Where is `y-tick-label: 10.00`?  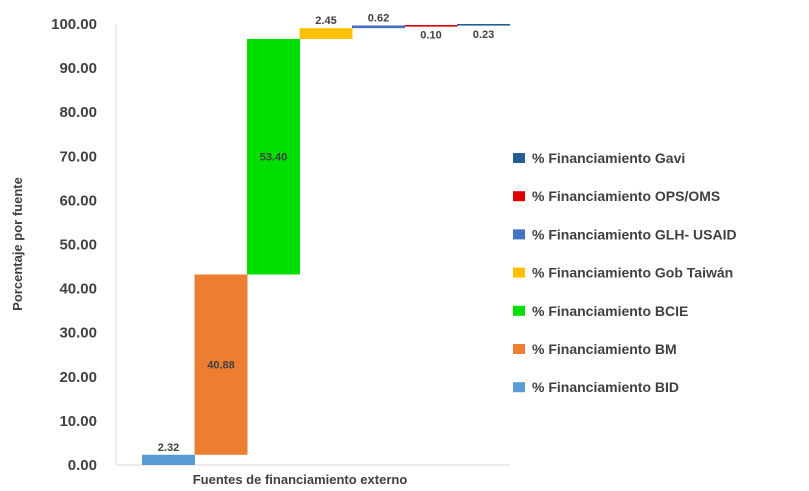 y-tick-label: 10.00 is located at coordinates (78, 421).